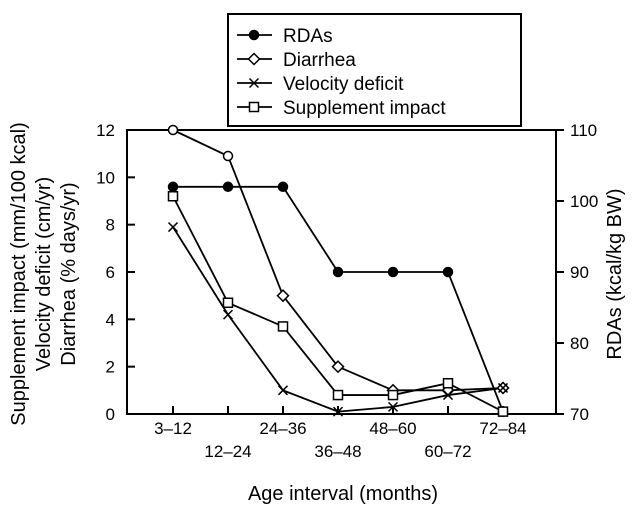 This screenshot has width=635, height=512. What do you see at coordinates (282, 428) in the screenshot?
I see `x-tick-label: 24–36` at bounding box center [282, 428].